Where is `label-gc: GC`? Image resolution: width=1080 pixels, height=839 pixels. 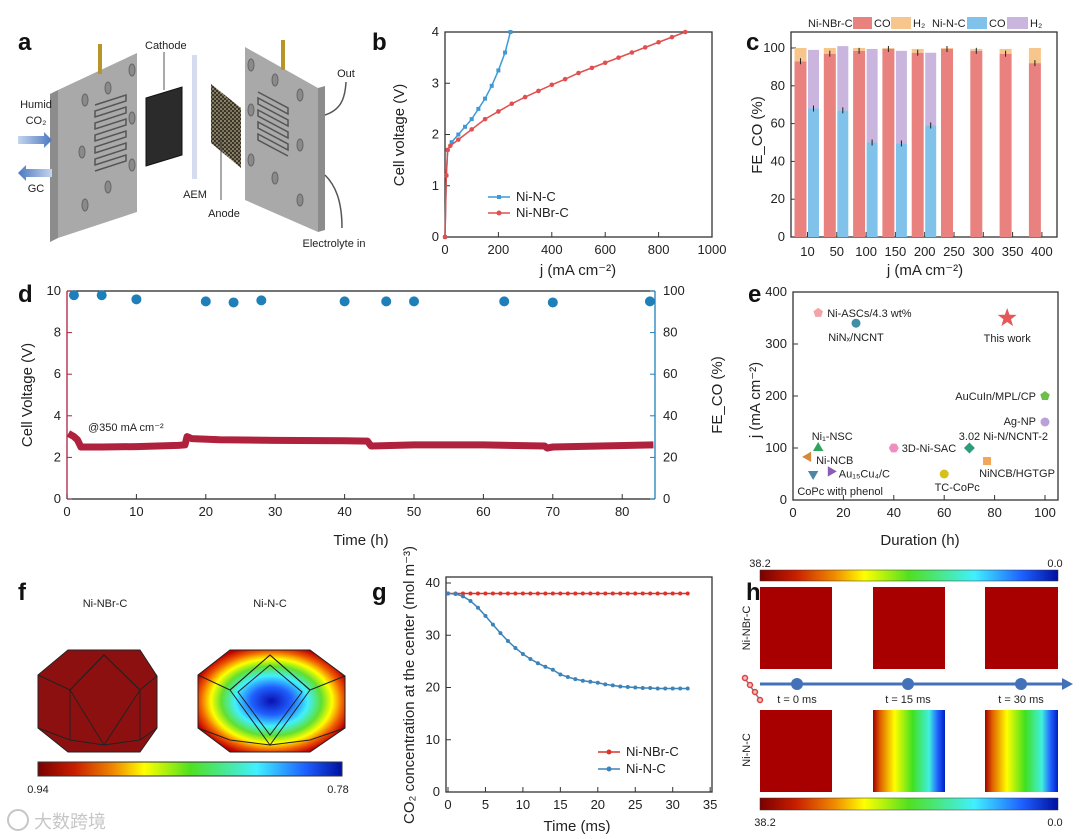
label-gc: GC is located at coordinates (36, 189).